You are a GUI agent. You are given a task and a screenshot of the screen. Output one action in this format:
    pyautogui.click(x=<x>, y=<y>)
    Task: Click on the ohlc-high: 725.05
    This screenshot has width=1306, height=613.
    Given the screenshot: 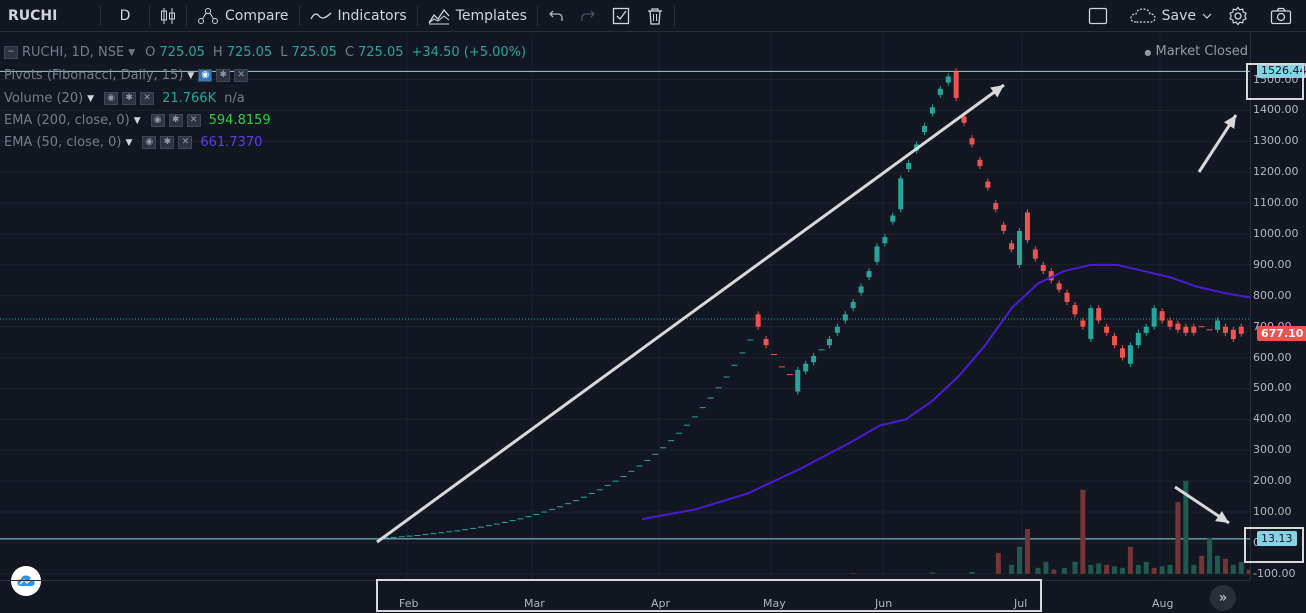 What is the action you would take?
    pyautogui.click(x=249, y=52)
    